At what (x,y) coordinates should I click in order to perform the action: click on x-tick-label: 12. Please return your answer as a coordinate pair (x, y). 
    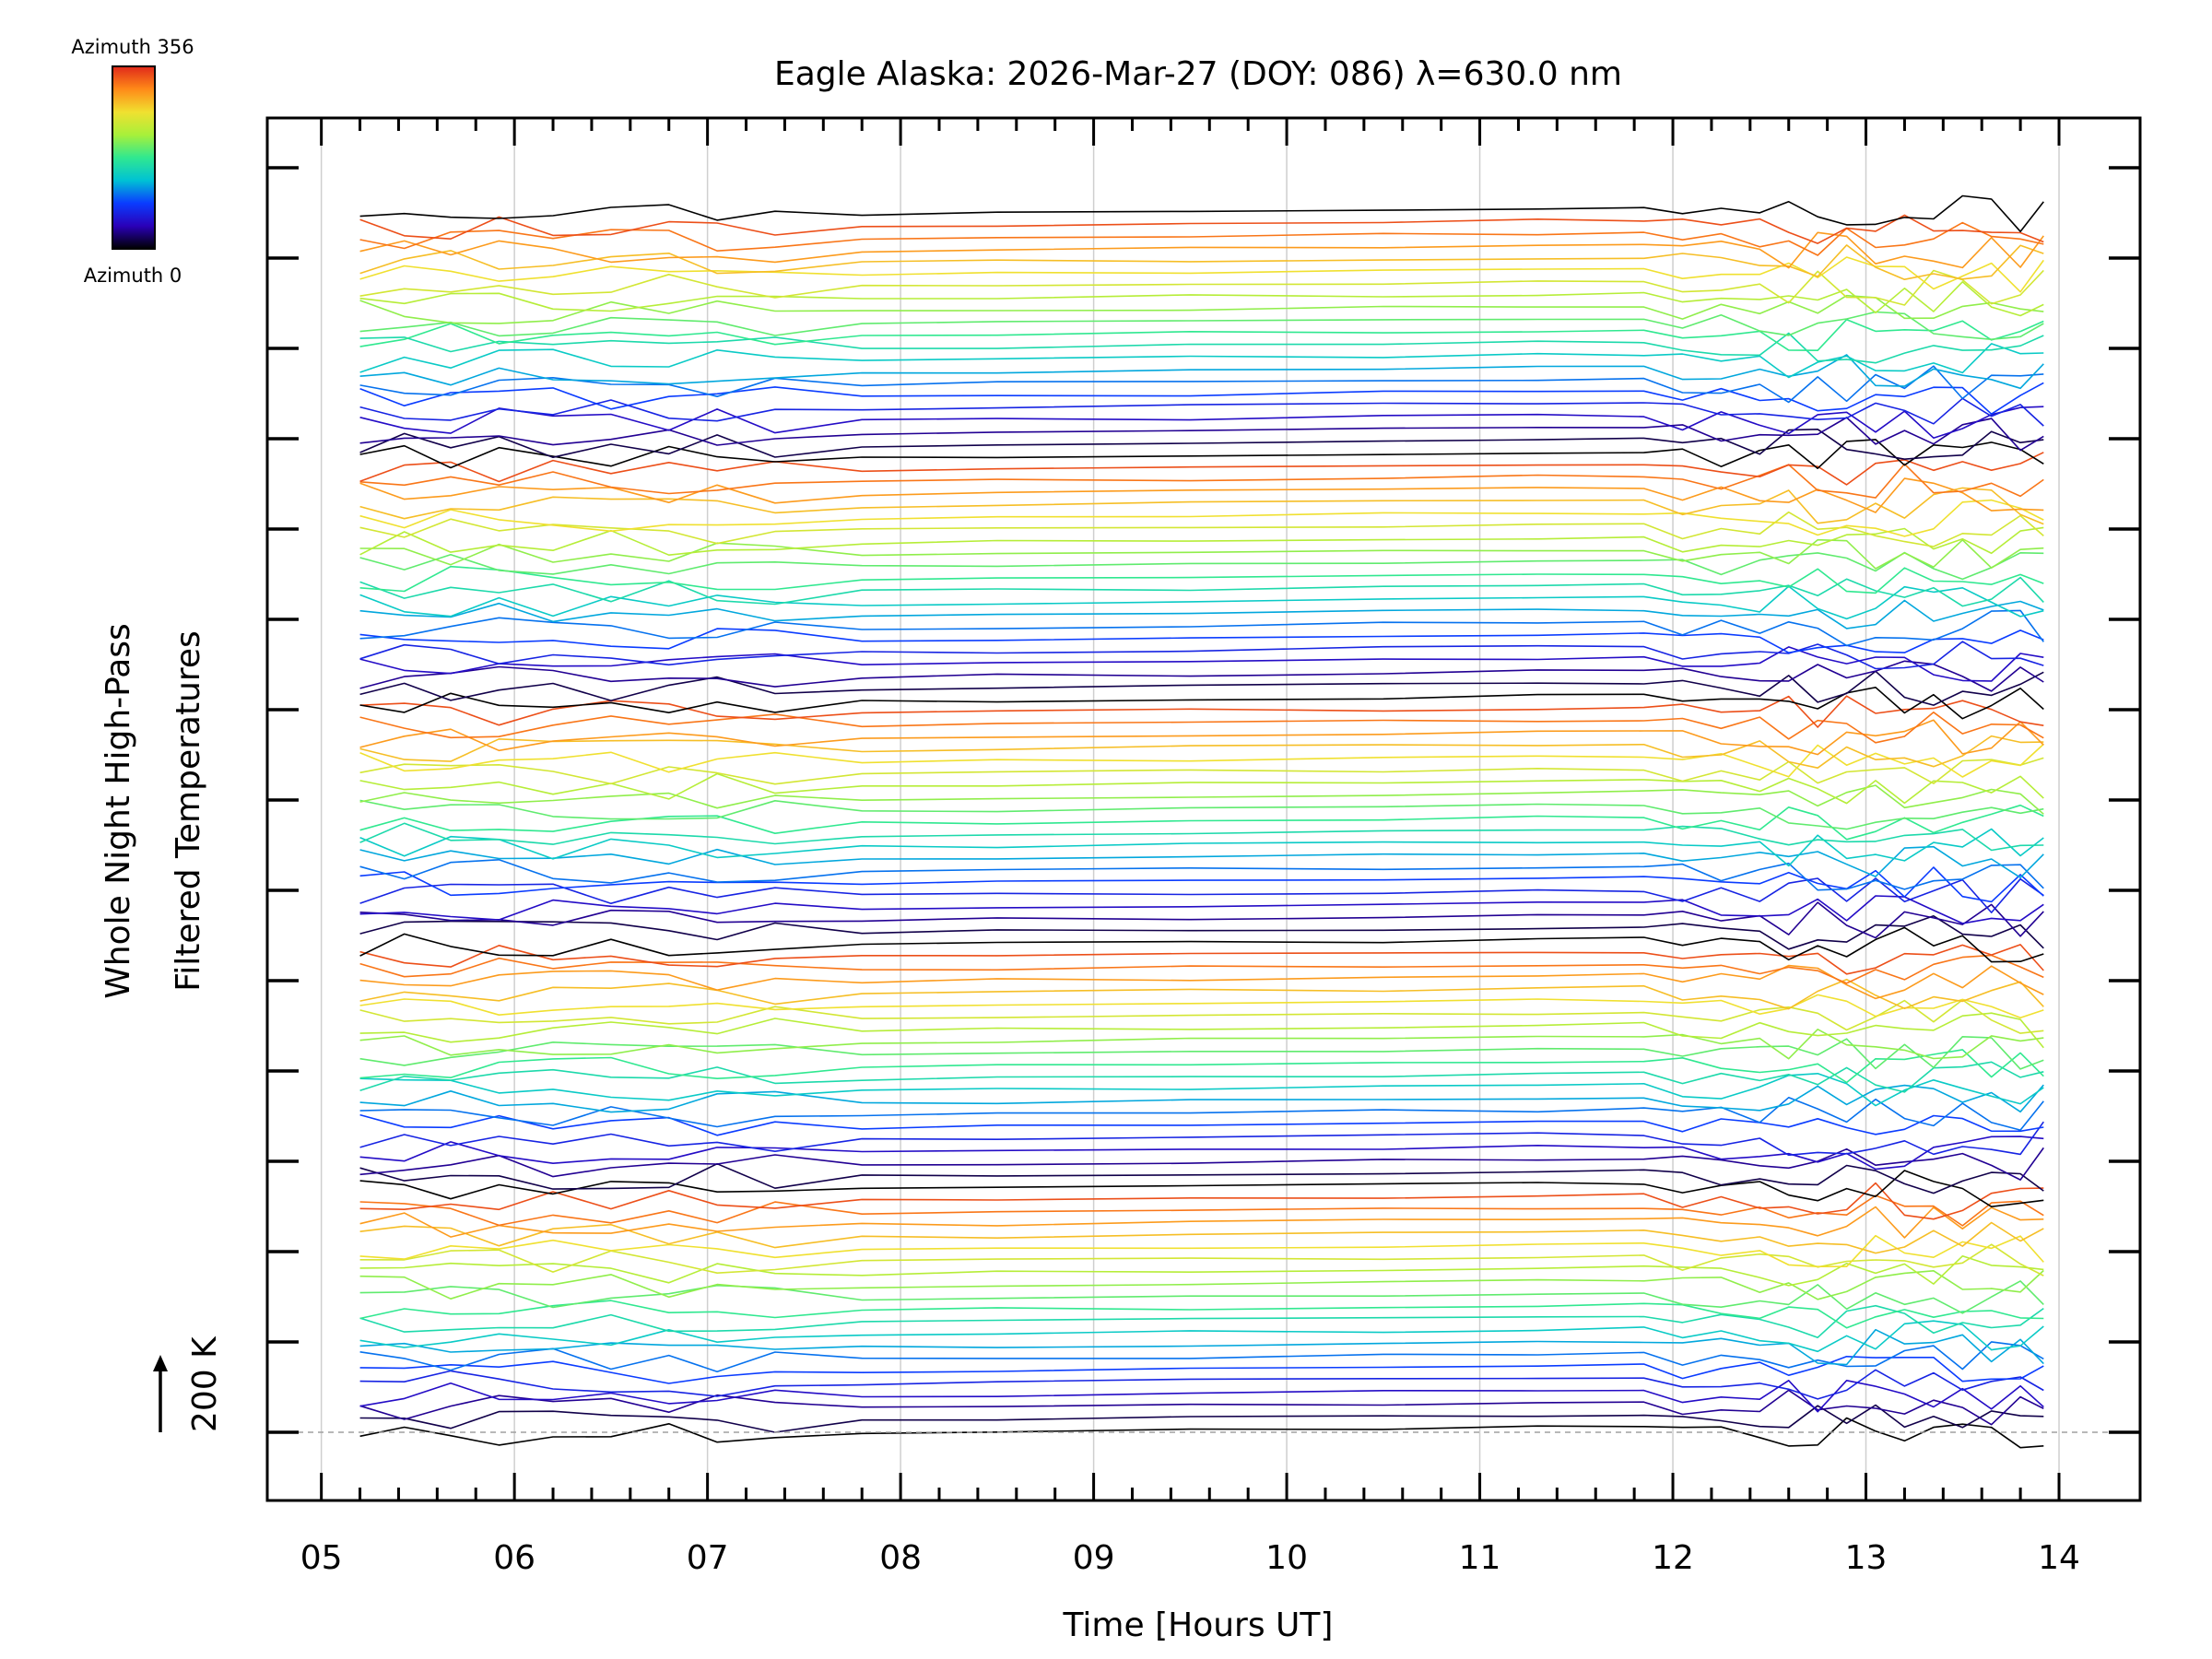
    Looking at the image, I should click on (1673, 1558).